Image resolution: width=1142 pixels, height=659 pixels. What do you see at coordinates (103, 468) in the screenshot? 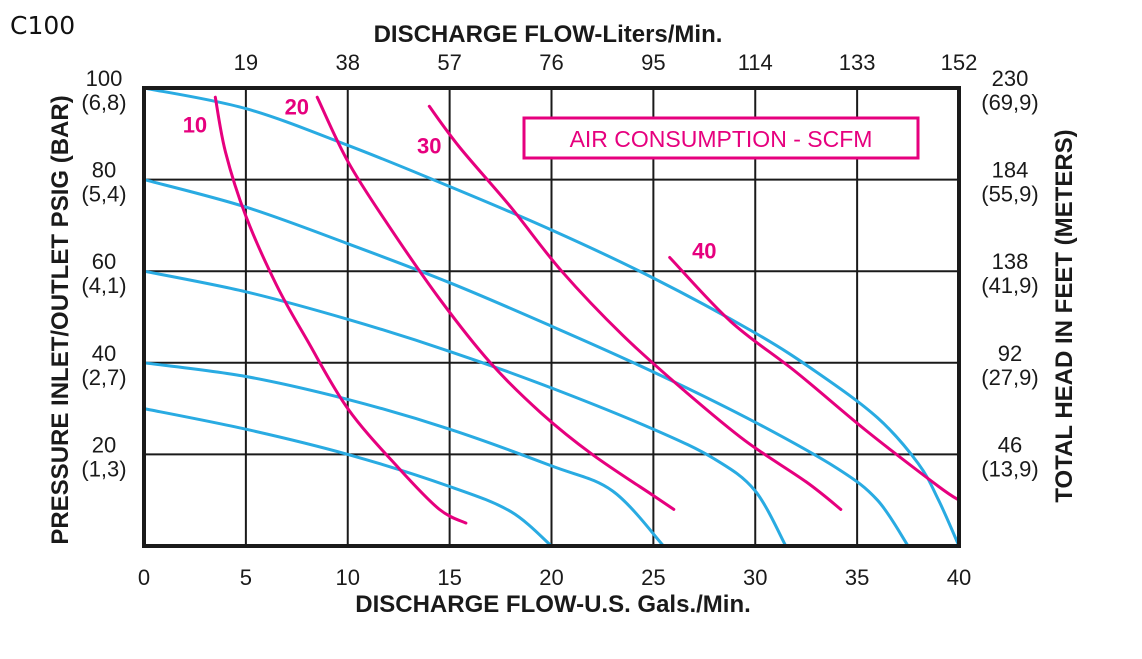
I see `y-tick-sublabel: (1,3)` at bounding box center [103, 468].